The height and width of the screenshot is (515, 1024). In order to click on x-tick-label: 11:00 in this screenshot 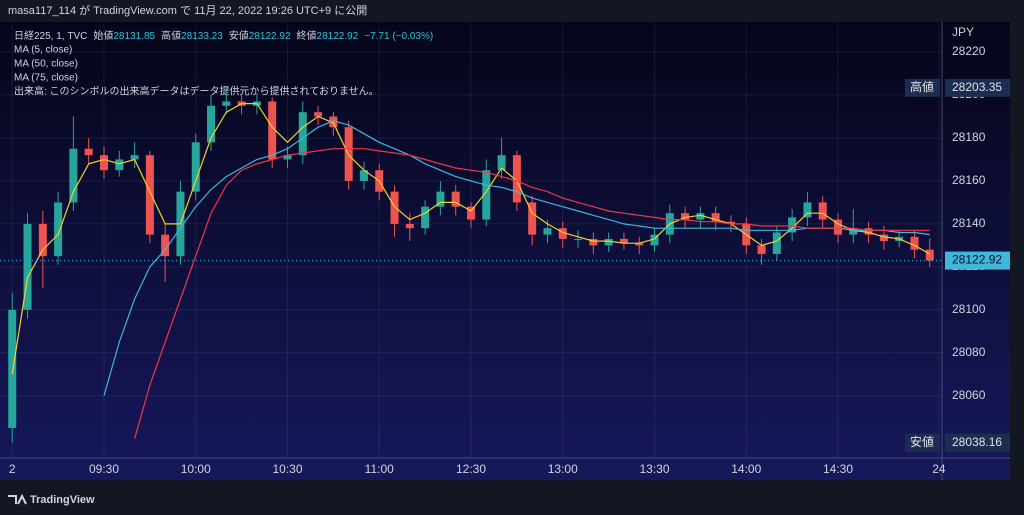, I will do `click(379, 469)`.